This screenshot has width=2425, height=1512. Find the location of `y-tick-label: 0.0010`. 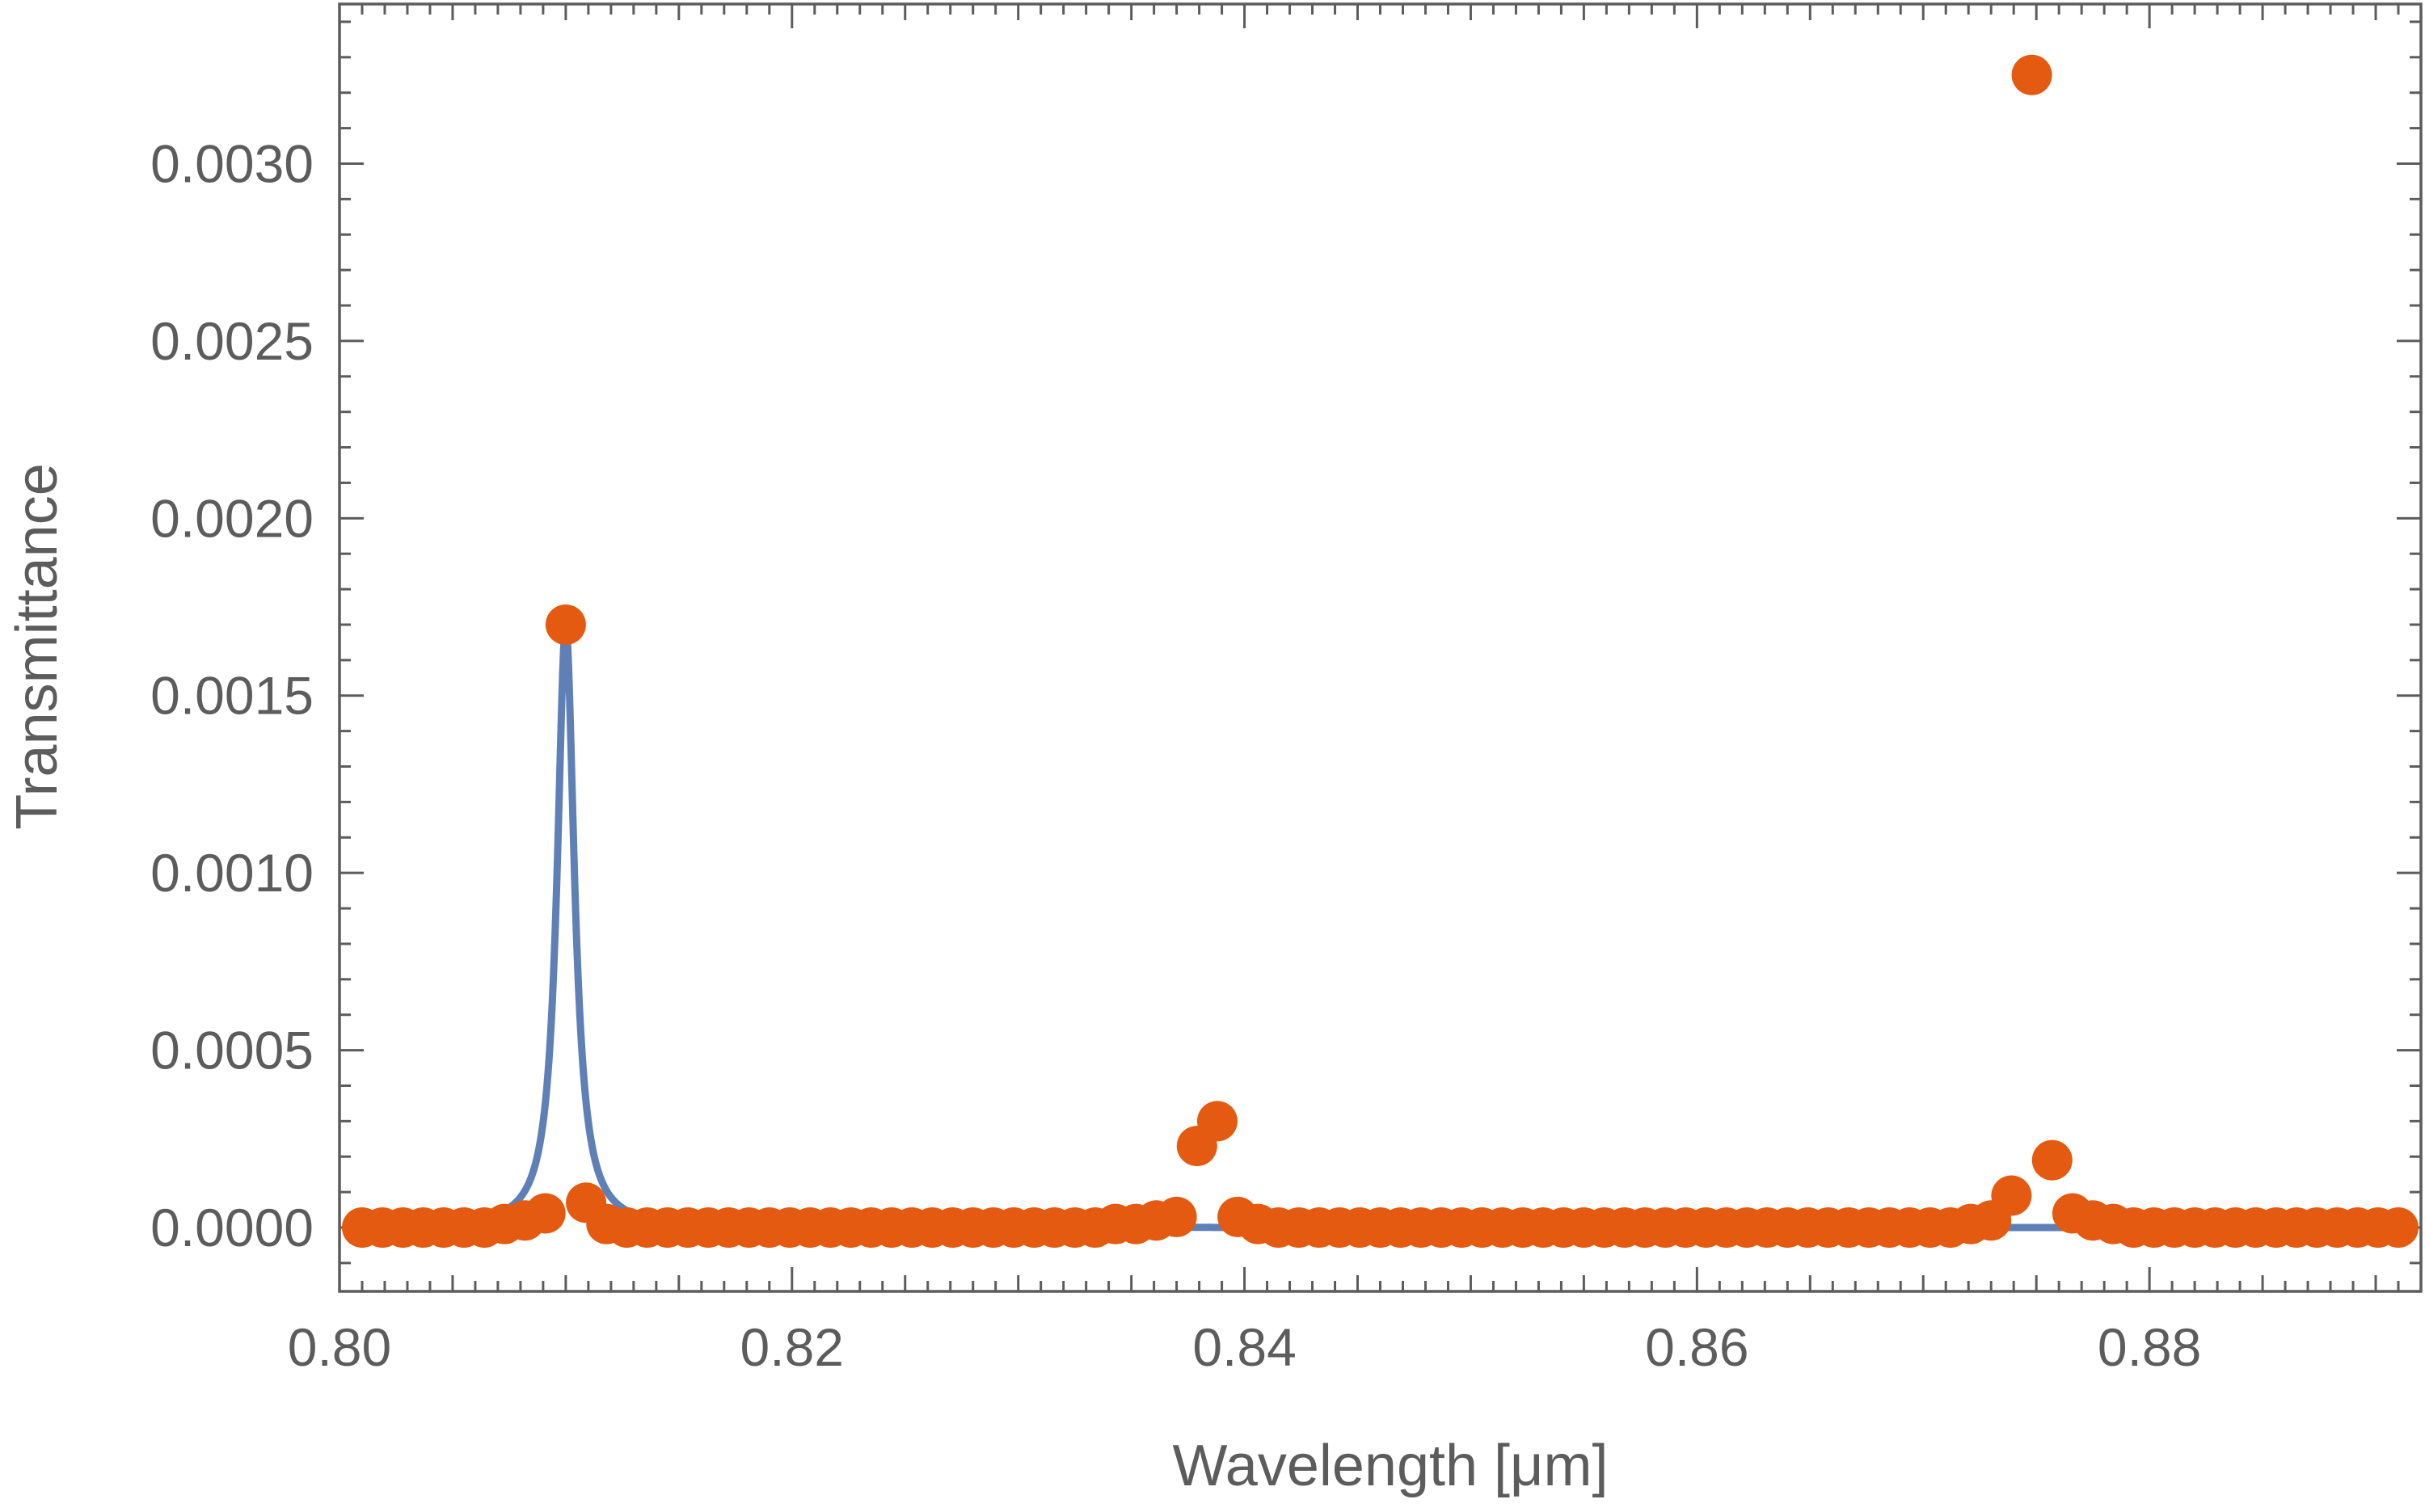

y-tick-label: 0.0010 is located at coordinates (232, 873).